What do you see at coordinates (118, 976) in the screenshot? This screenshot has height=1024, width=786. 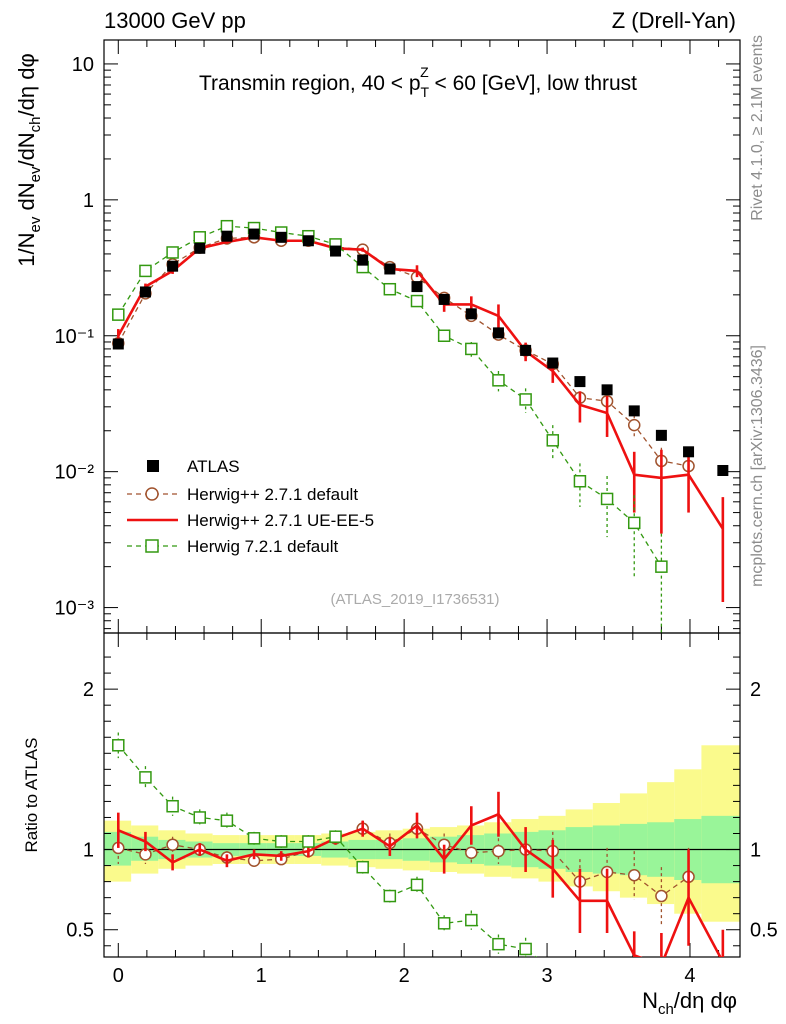 I see `x-tick-label: 0` at bounding box center [118, 976].